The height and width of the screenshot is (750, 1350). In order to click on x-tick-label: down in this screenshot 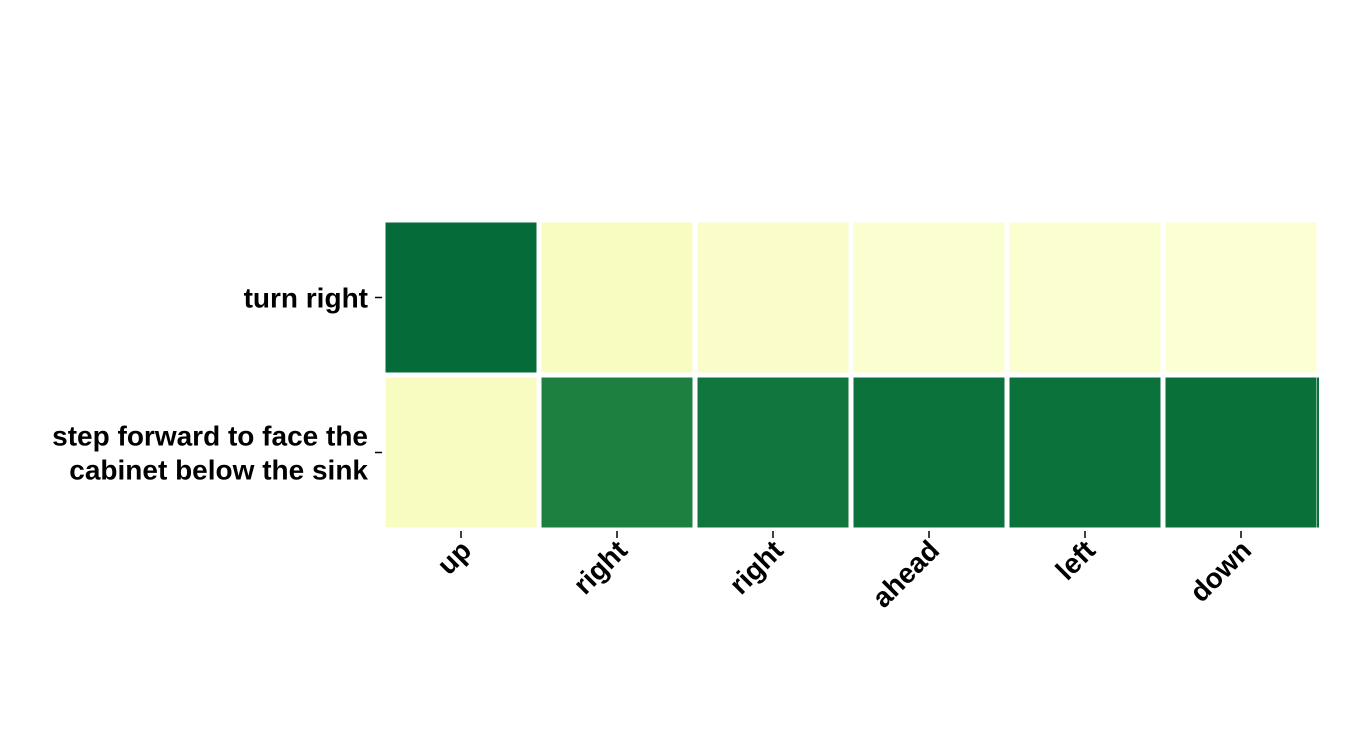, I will do `click(1221, 571)`.